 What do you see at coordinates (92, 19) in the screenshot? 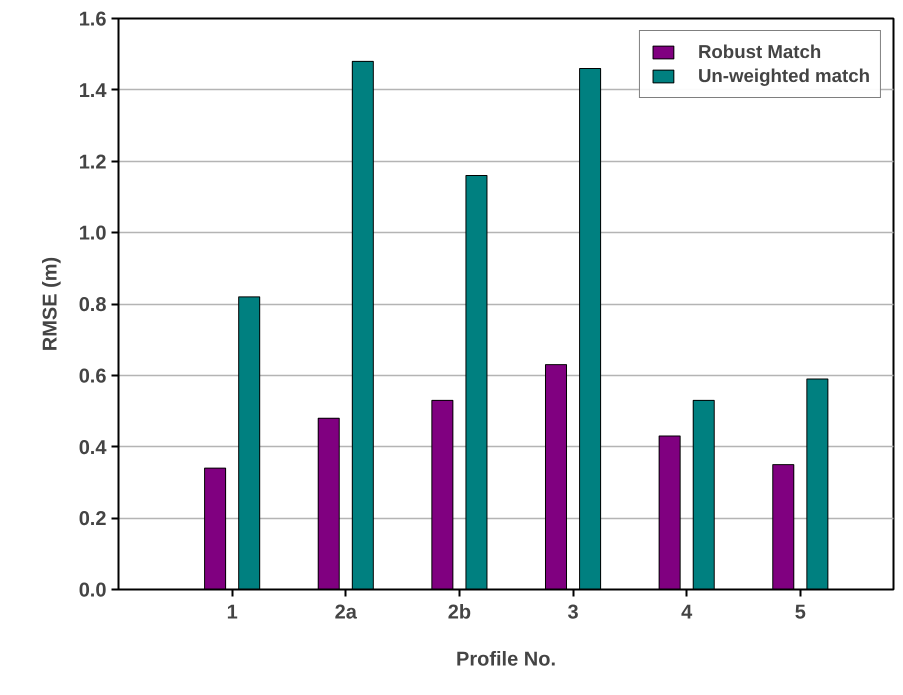
I see `y-tick-label: 1.6` at bounding box center [92, 19].